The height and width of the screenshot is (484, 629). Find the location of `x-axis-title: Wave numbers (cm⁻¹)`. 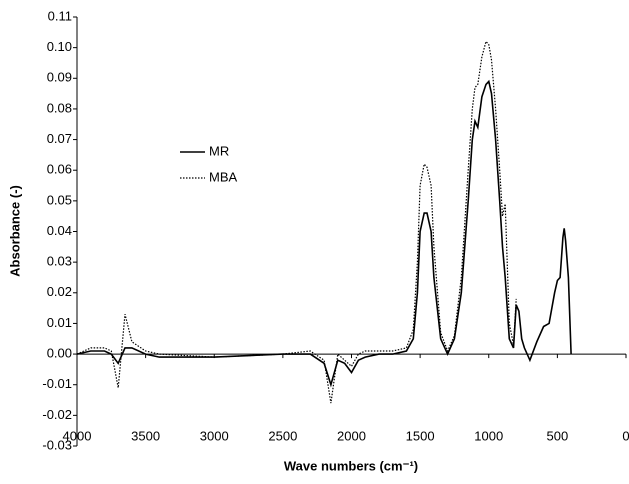

x-axis-title: Wave numbers (cm⁻¹) is located at coordinates (351, 465).